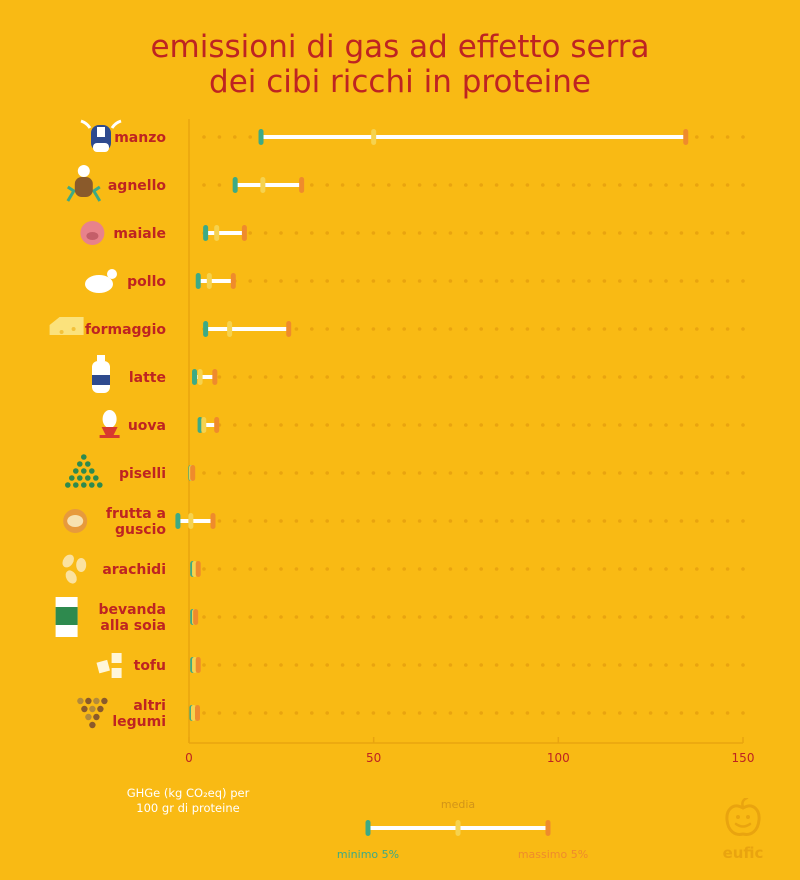  Describe the element at coordinates (411, 713) in the screenshot. I see `row-altri-legumi: altri legumi` at that location.